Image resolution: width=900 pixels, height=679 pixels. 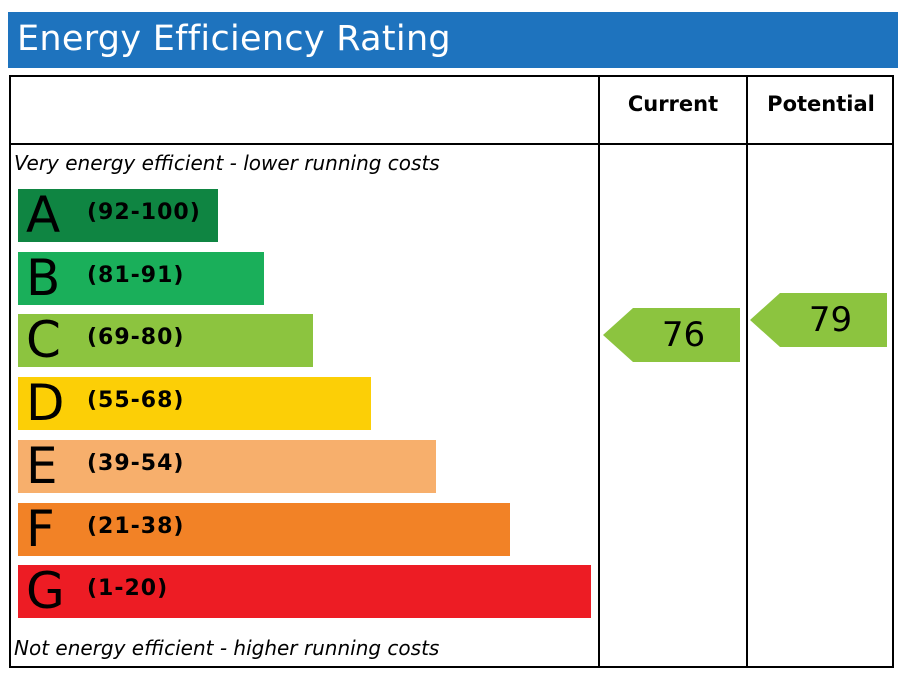 What do you see at coordinates (451, 144) in the screenshot?
I see `header-divider` at bounding box center [451, 144].